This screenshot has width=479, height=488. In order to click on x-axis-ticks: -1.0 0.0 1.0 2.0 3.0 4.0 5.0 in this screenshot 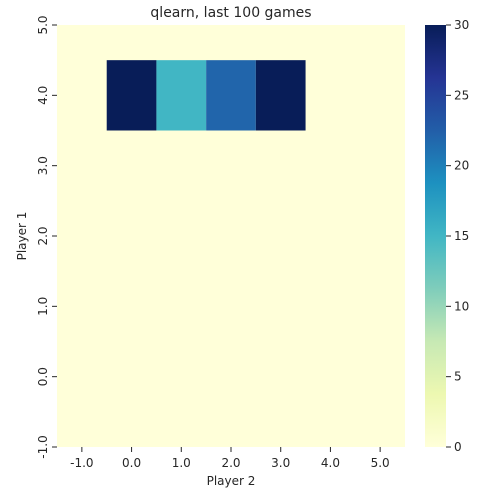, I will do `click(230, 458)`.